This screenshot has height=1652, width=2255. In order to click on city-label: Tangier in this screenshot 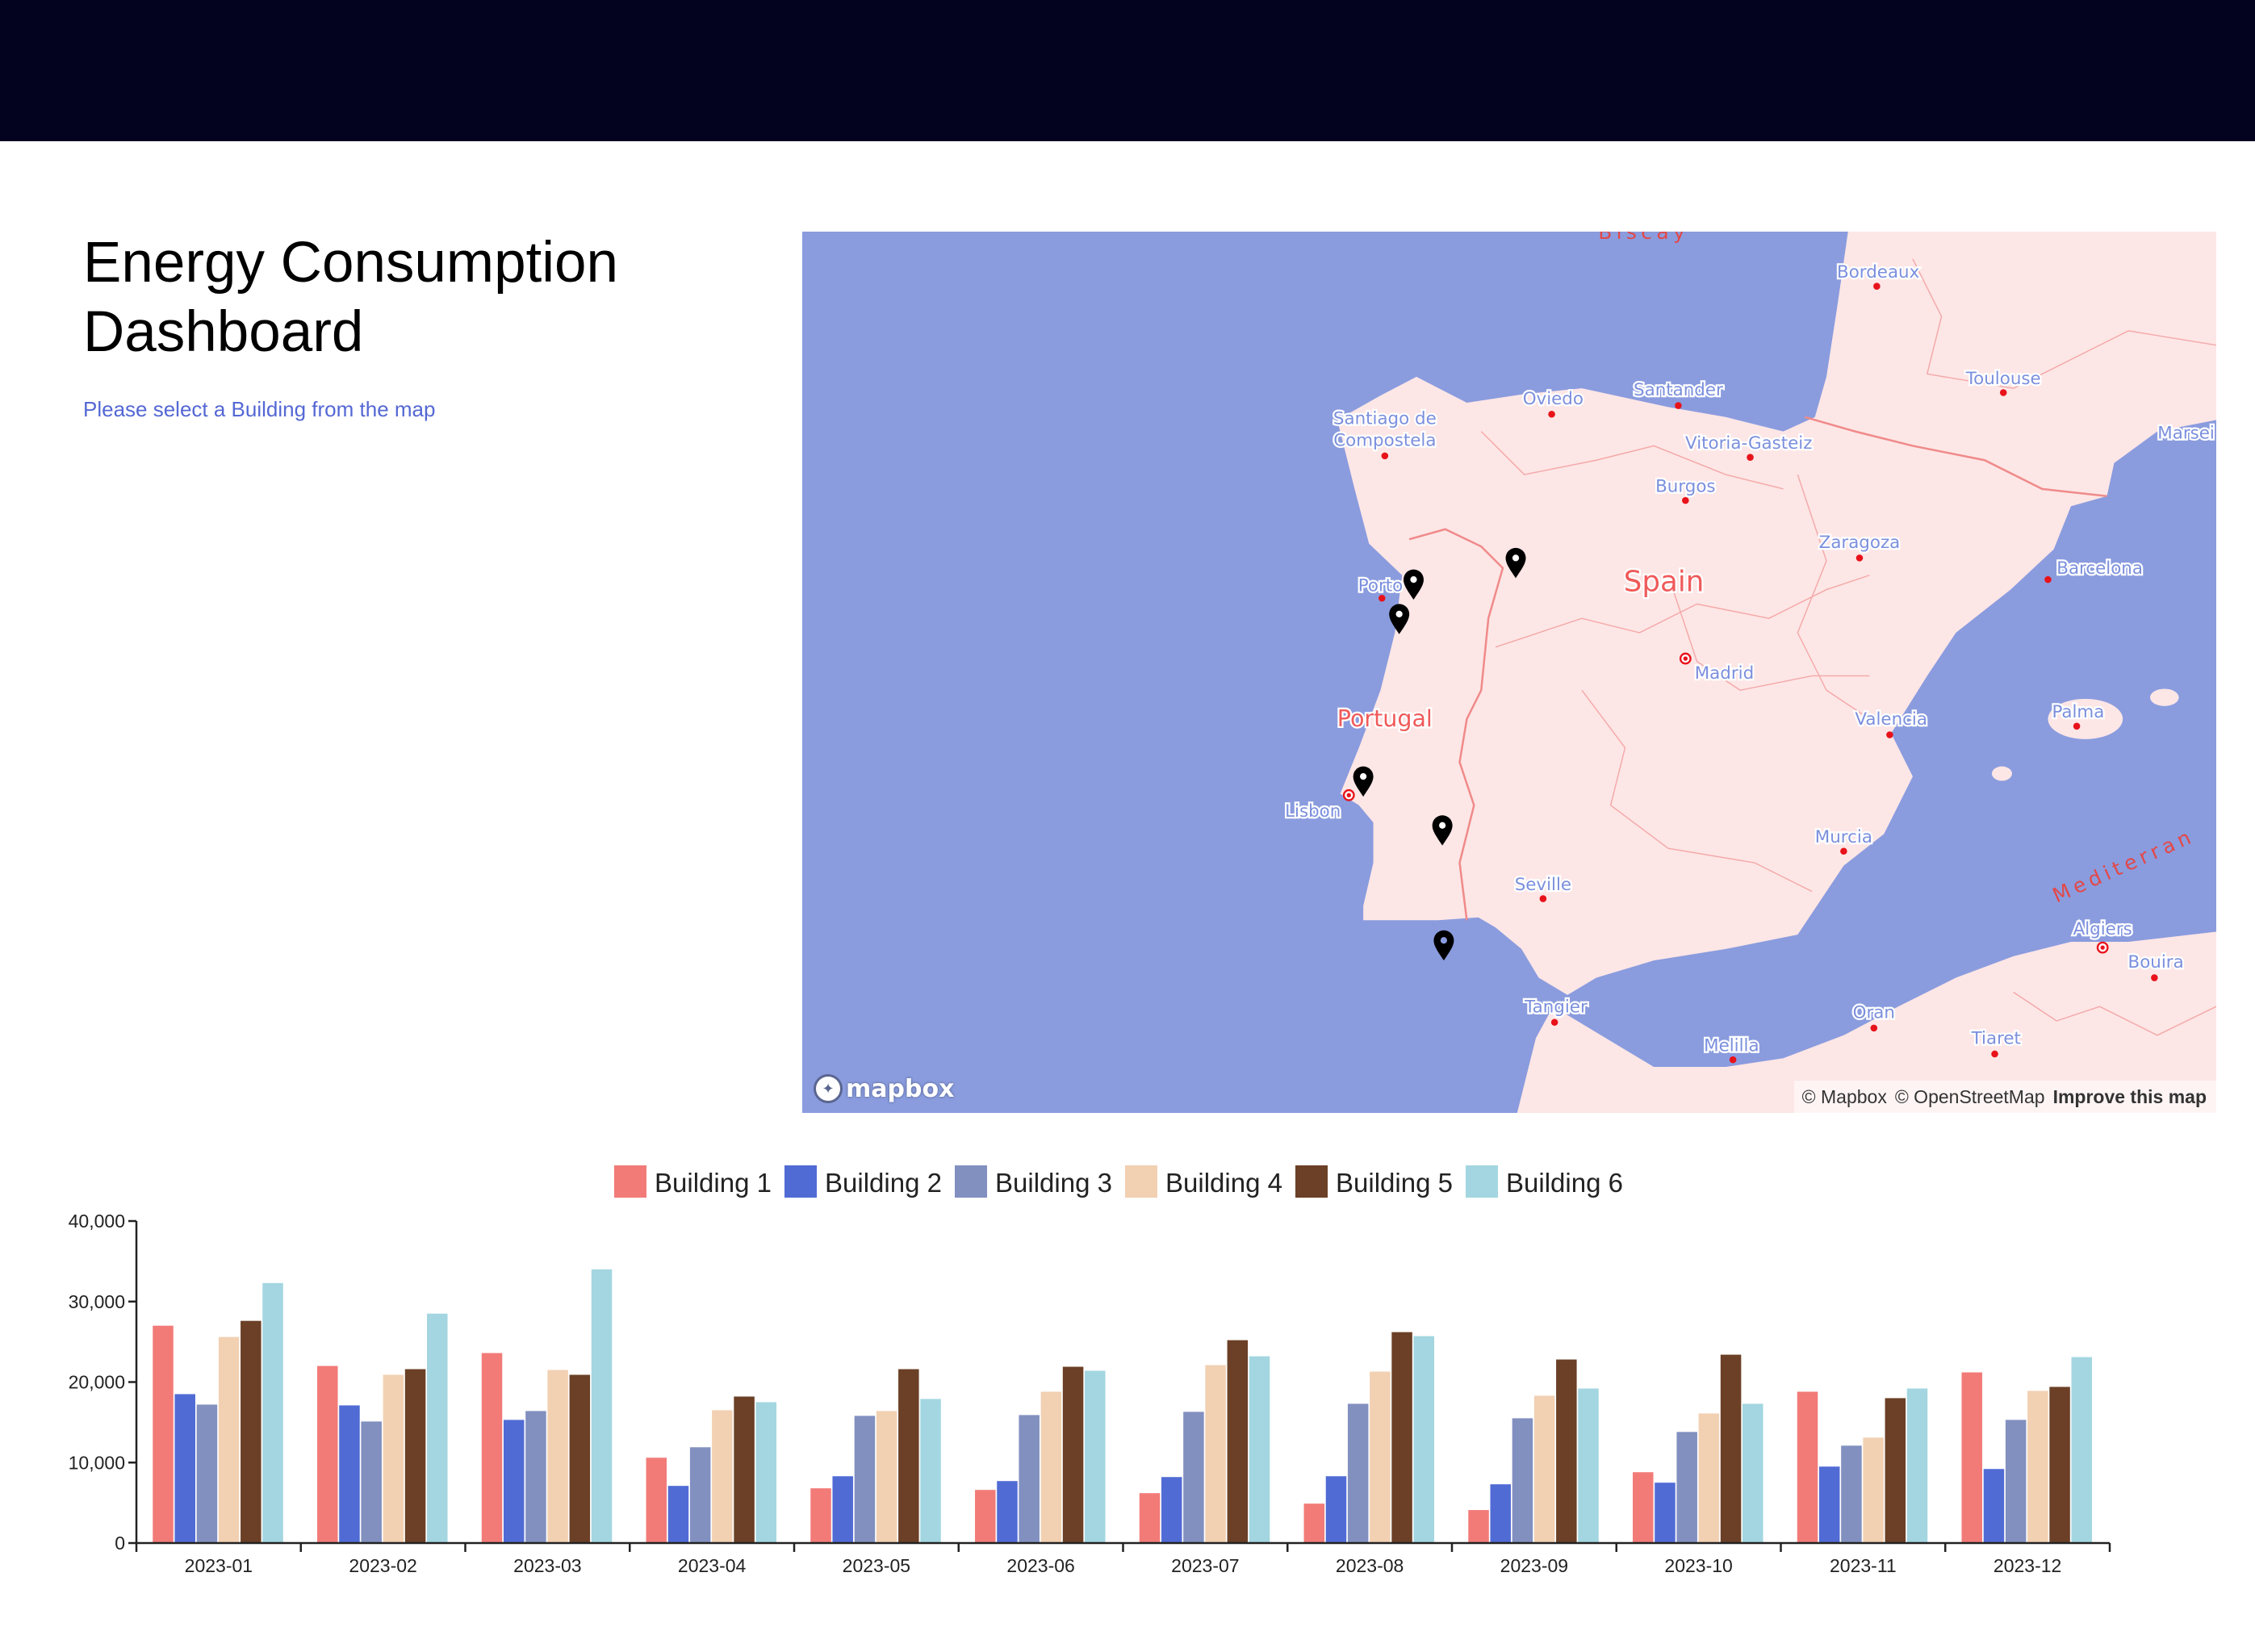, I will do `click(1556, 1007)`.